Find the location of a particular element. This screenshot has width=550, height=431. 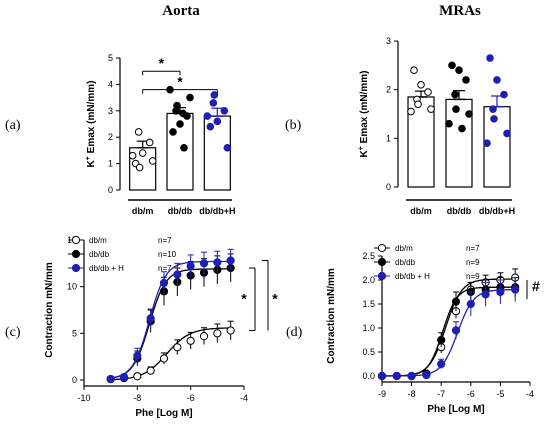

x-tick-label: -10 is located at coordinates (83, 398).